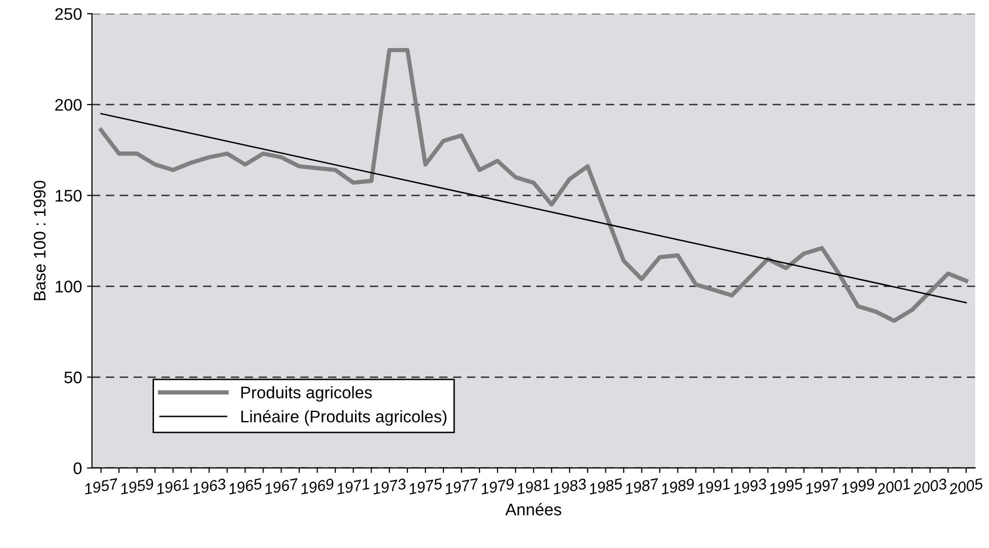 This screenshot has width=989, height=548. I want to click on x-tick-label: 1967, so click(282, 486).